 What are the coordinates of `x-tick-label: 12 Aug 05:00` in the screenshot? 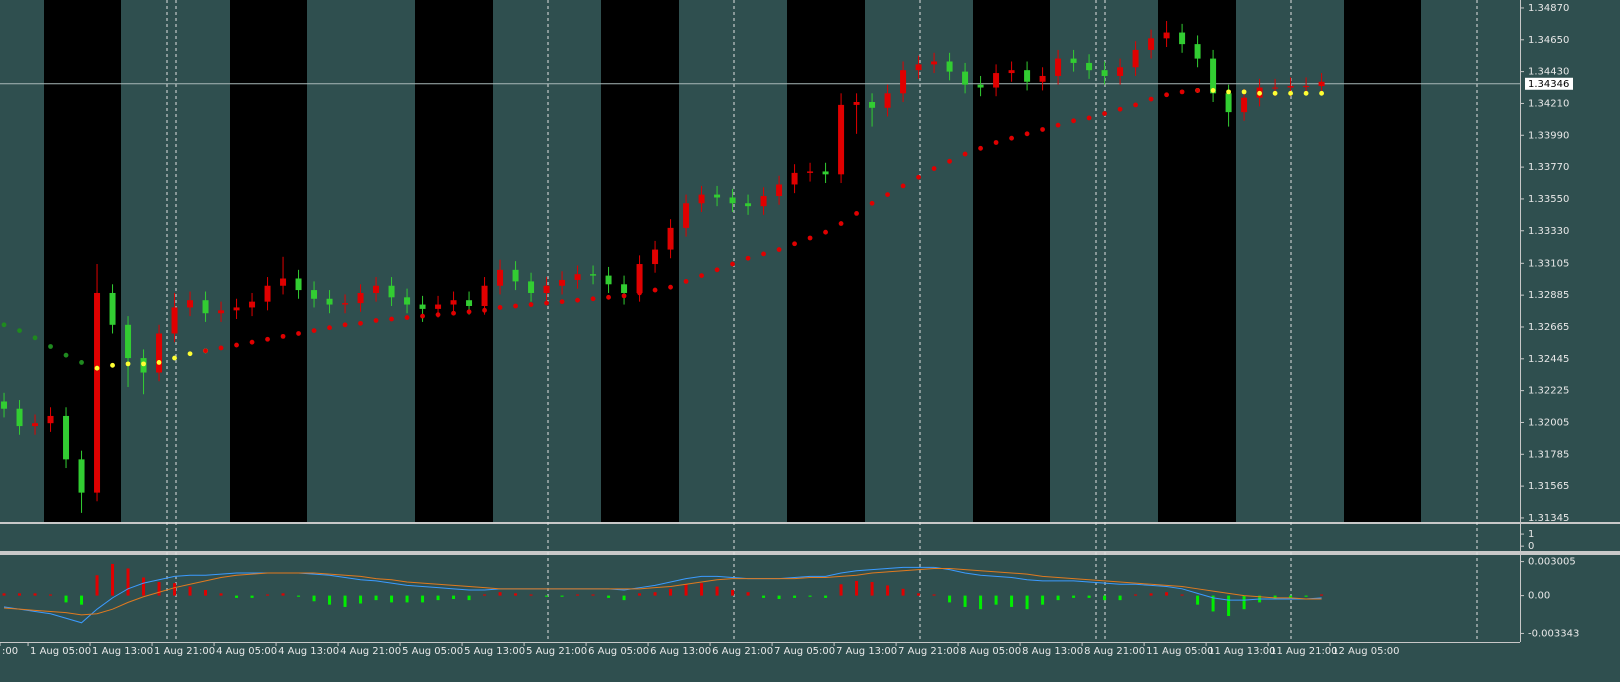 It's located at (1365, 651).